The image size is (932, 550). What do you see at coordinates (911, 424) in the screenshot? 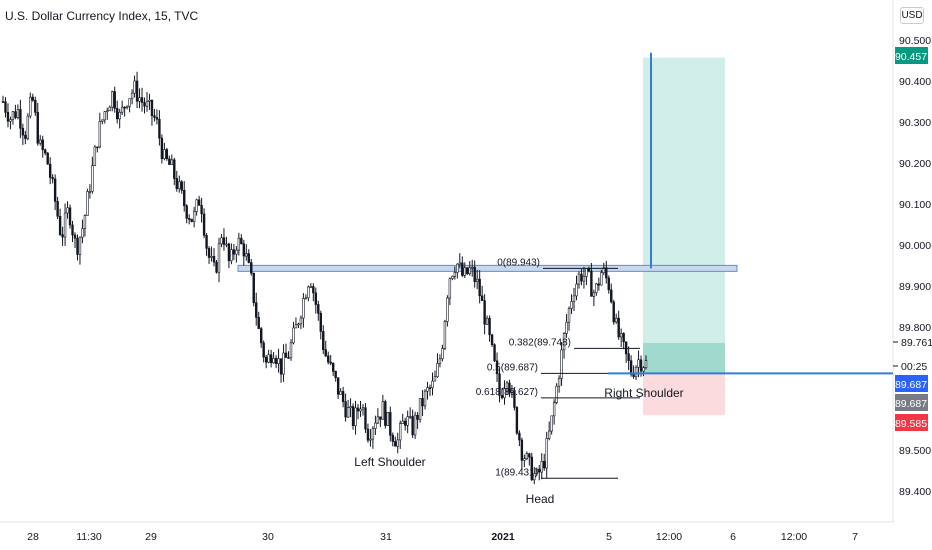
I see `stop-price-text: 89.585` at bounding box center [911, 424].